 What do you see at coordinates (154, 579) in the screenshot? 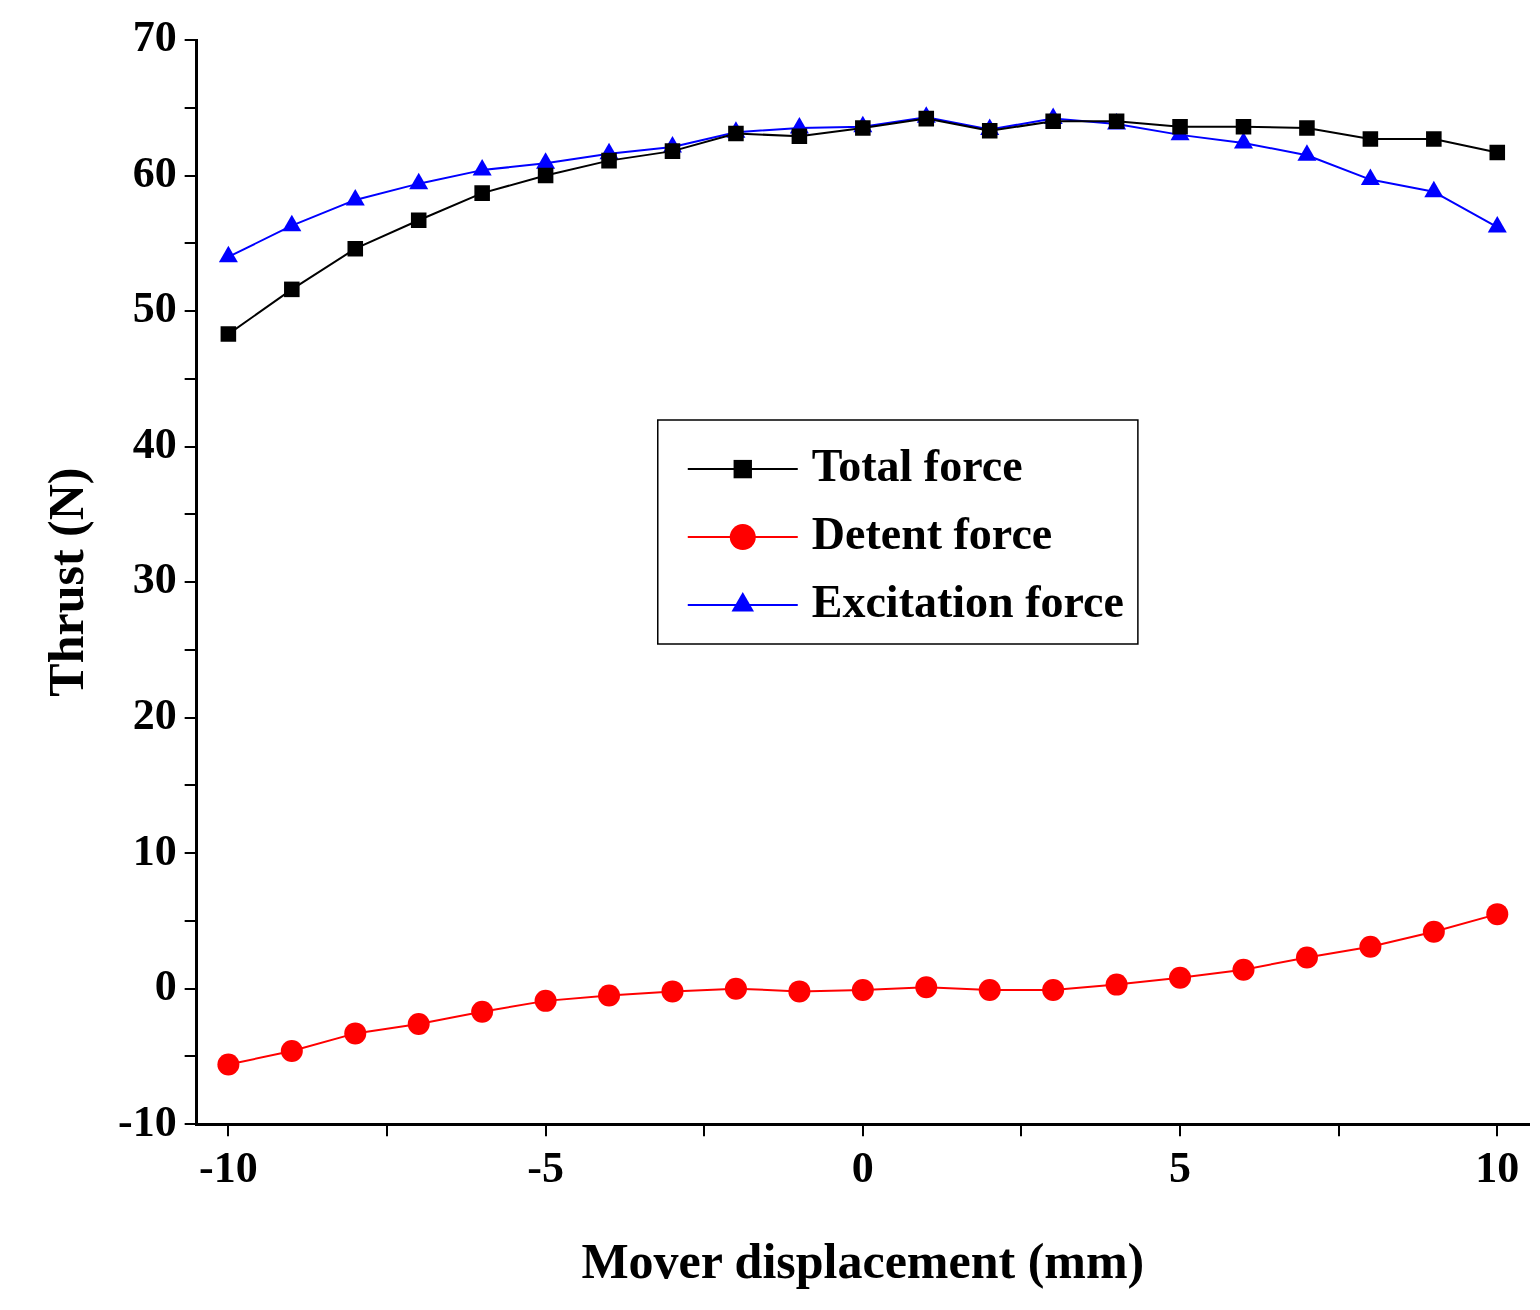
I see `y-tick-label: 30` at bounding box center [154, 579].